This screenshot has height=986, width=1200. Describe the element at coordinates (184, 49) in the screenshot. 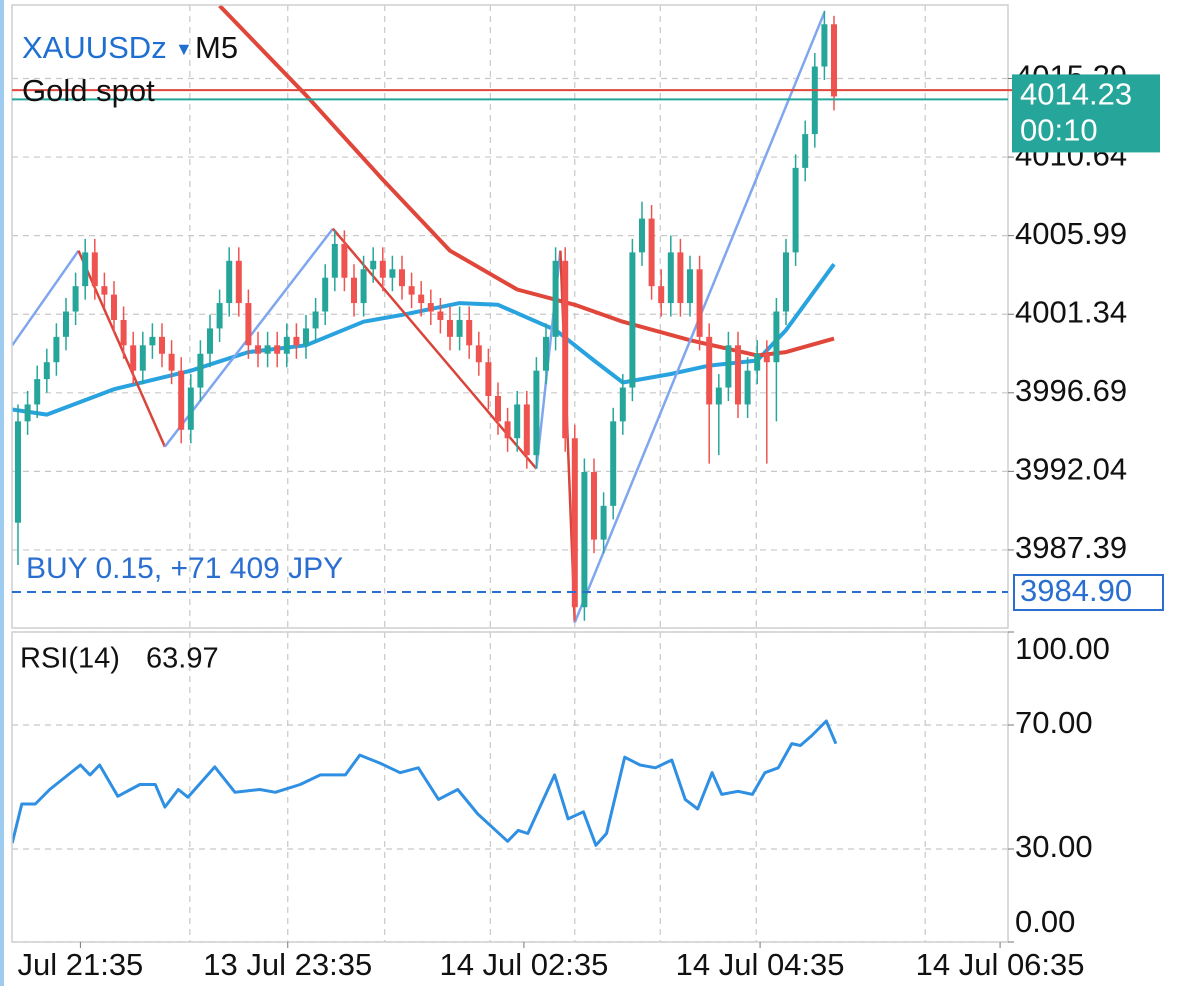

I see `symbol-dropdown-icon: ▼` at that location.